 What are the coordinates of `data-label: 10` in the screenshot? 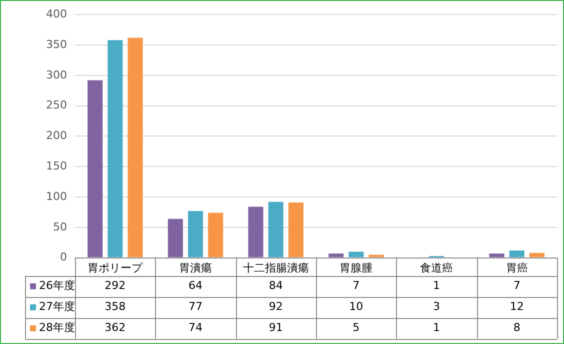 It's located at (356, 307).